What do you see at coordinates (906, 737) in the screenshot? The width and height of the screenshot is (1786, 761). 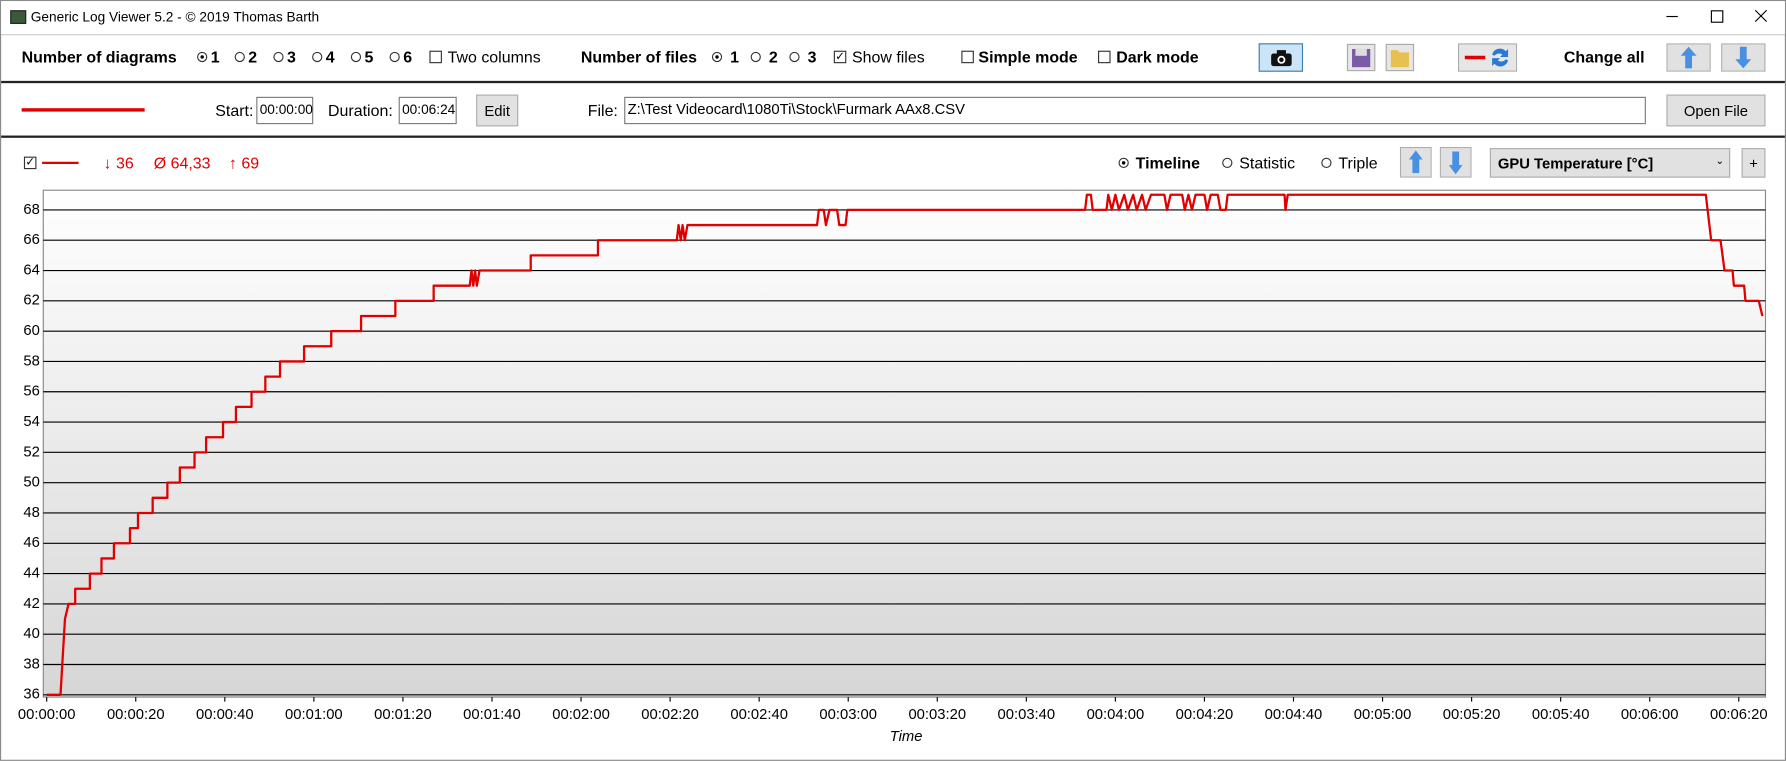 I see `x-axis-title: Time` at bounding box center [906, 737].